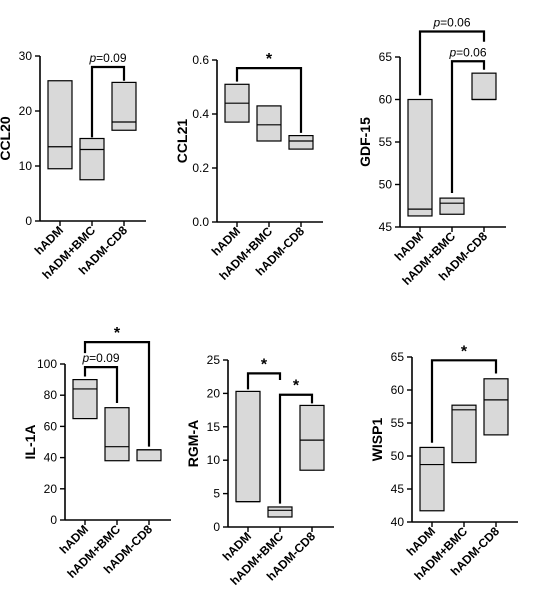 This screenshot has width=550, height=603. Describe the element at coordinates (200, 168) in the screenshot. I see `y-tick-label: 0.2` at that location.